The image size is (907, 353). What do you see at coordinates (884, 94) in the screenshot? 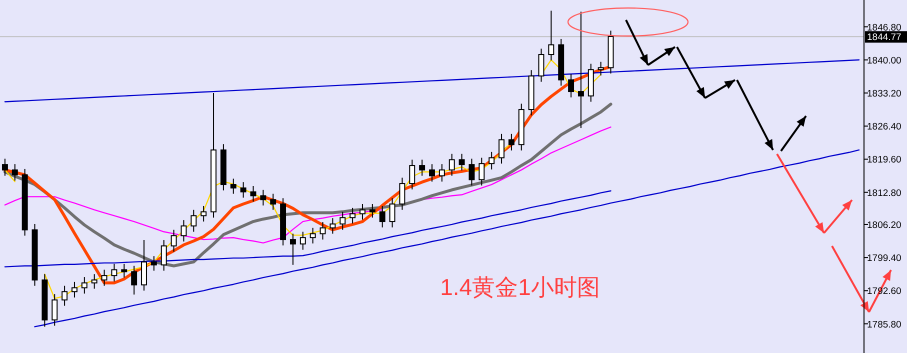
I see `y-tick-label: 1833.20` at bounding box center [884, 94].